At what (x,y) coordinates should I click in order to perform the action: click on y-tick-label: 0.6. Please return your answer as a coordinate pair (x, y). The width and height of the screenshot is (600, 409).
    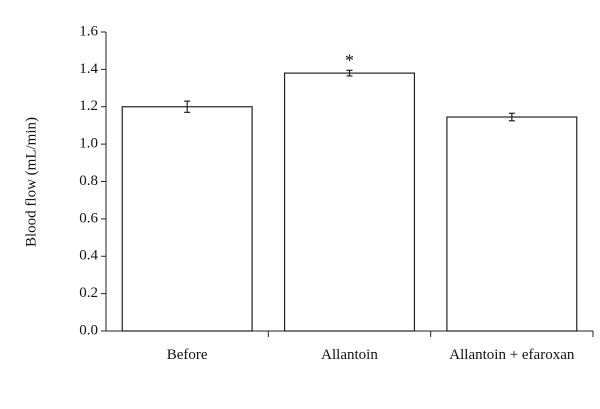
    Looking at the image, I should click on (88, 218).